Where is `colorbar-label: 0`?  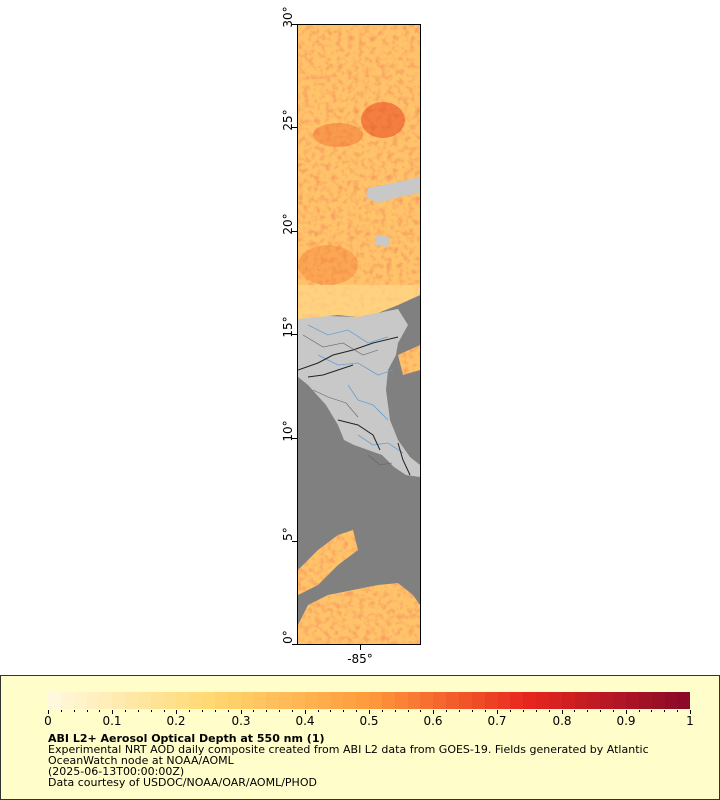
colorbar-label: 0 is located at coordinates (48, 721).